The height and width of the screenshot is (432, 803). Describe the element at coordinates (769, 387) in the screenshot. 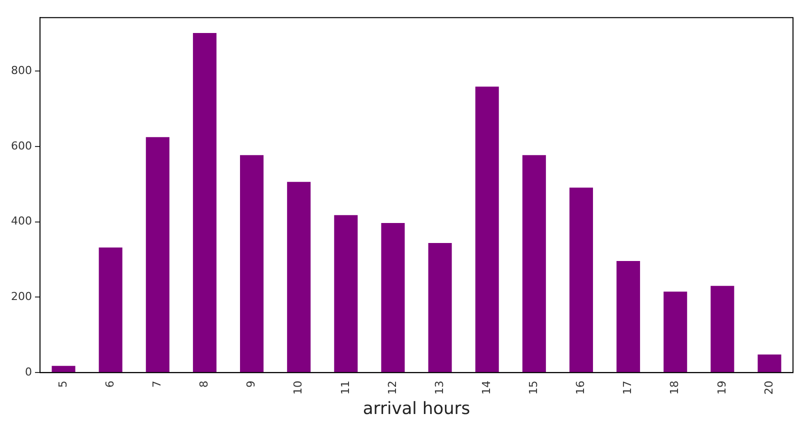

I see `x-tick-label: 20` at that location.